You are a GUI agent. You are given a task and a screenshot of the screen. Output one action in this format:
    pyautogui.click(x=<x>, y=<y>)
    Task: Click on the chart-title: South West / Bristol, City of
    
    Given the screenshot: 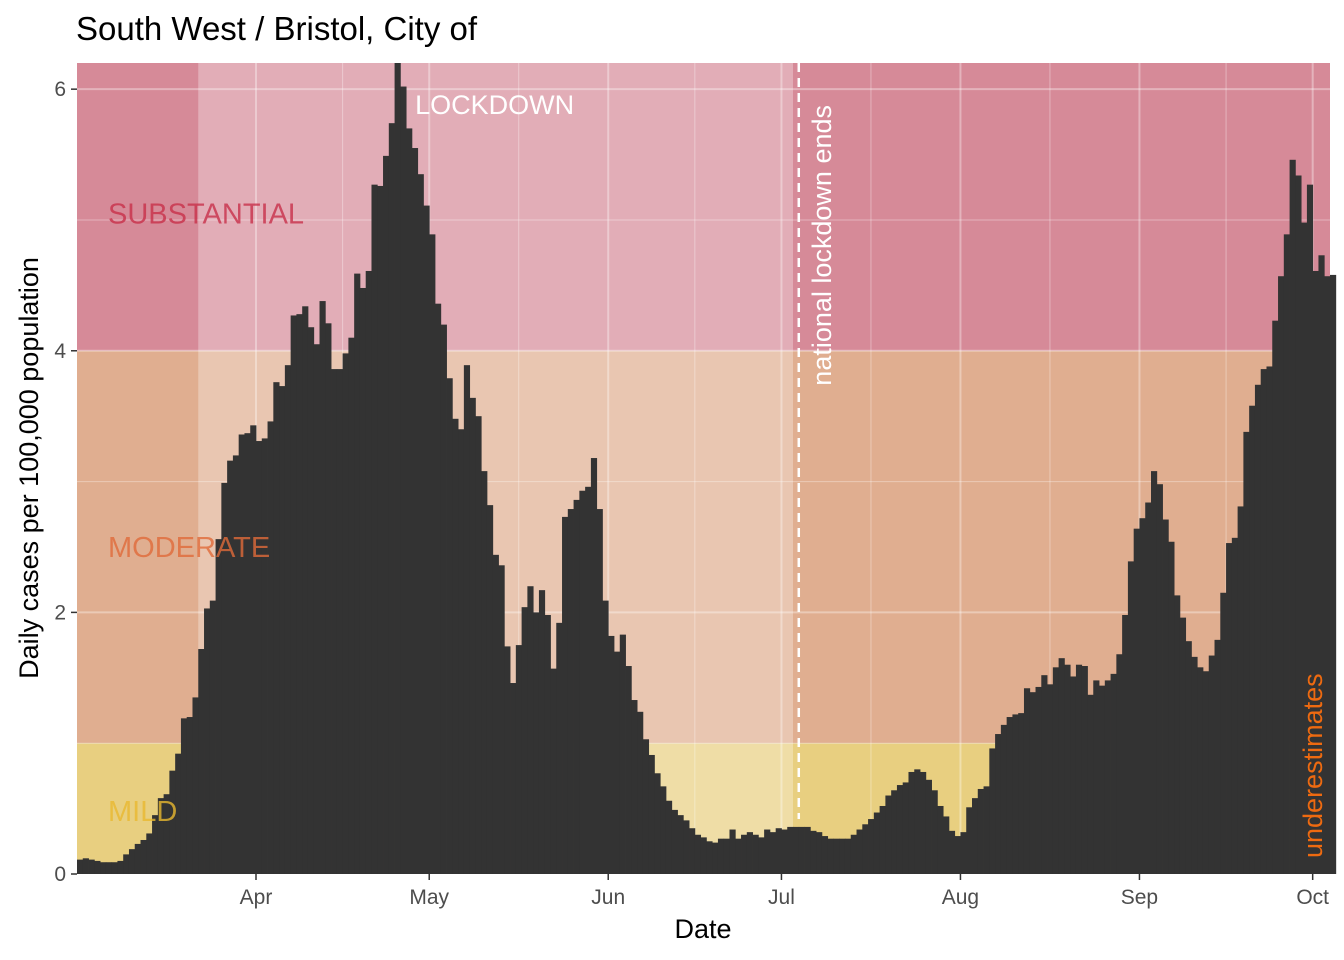 What is the action you would take?
    pyautogui.click(x=277, y=28)
    